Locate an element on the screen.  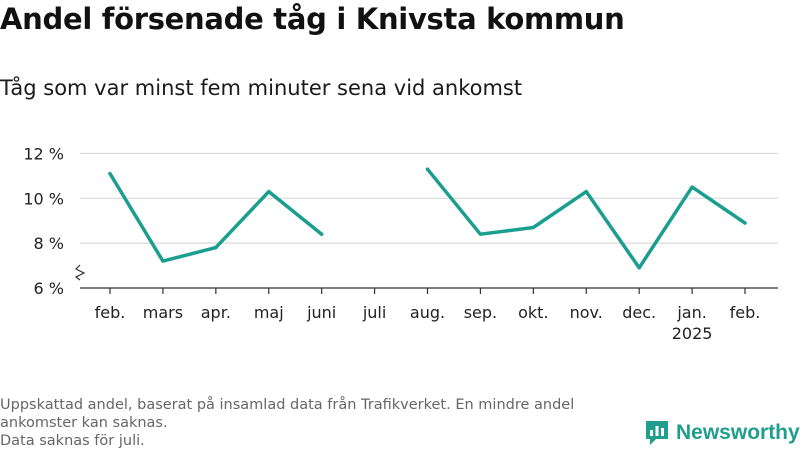
x-tick-label: nov. is located at coordinates (586, 312).